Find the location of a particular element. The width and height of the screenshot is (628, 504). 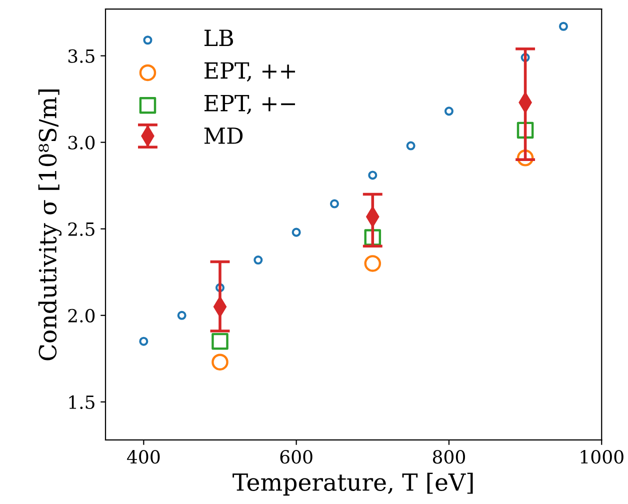

legend-label: EPT, +− is located at coordinates (250, 104).